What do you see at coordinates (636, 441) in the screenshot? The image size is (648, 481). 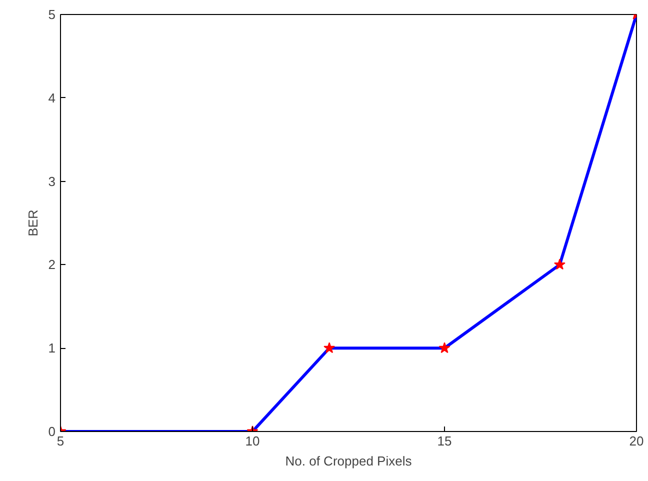 I see `x-tick-label: 20` at bounding box center [636, 441].